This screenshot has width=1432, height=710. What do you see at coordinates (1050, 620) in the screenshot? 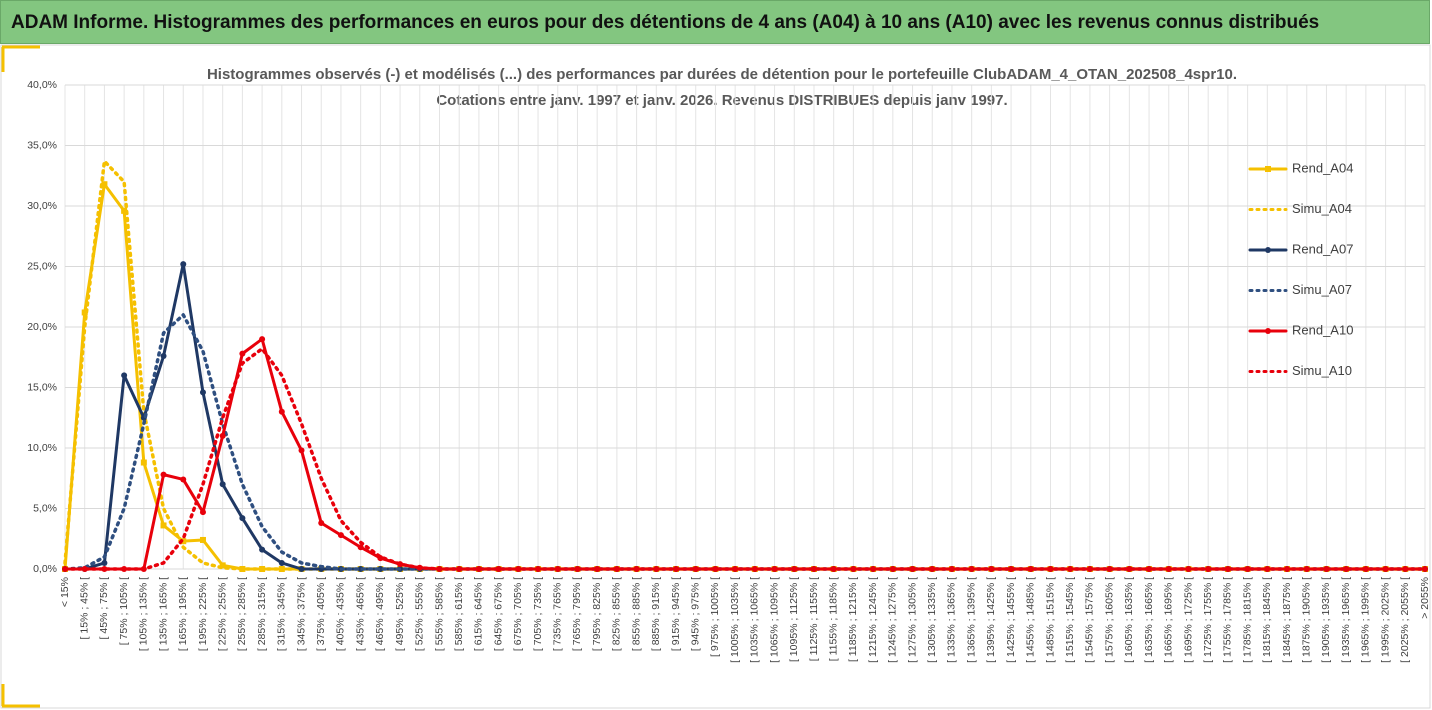
I see `x-tick-label: [ 1485% ; 1515% [` at bounding box center [1050, 620].